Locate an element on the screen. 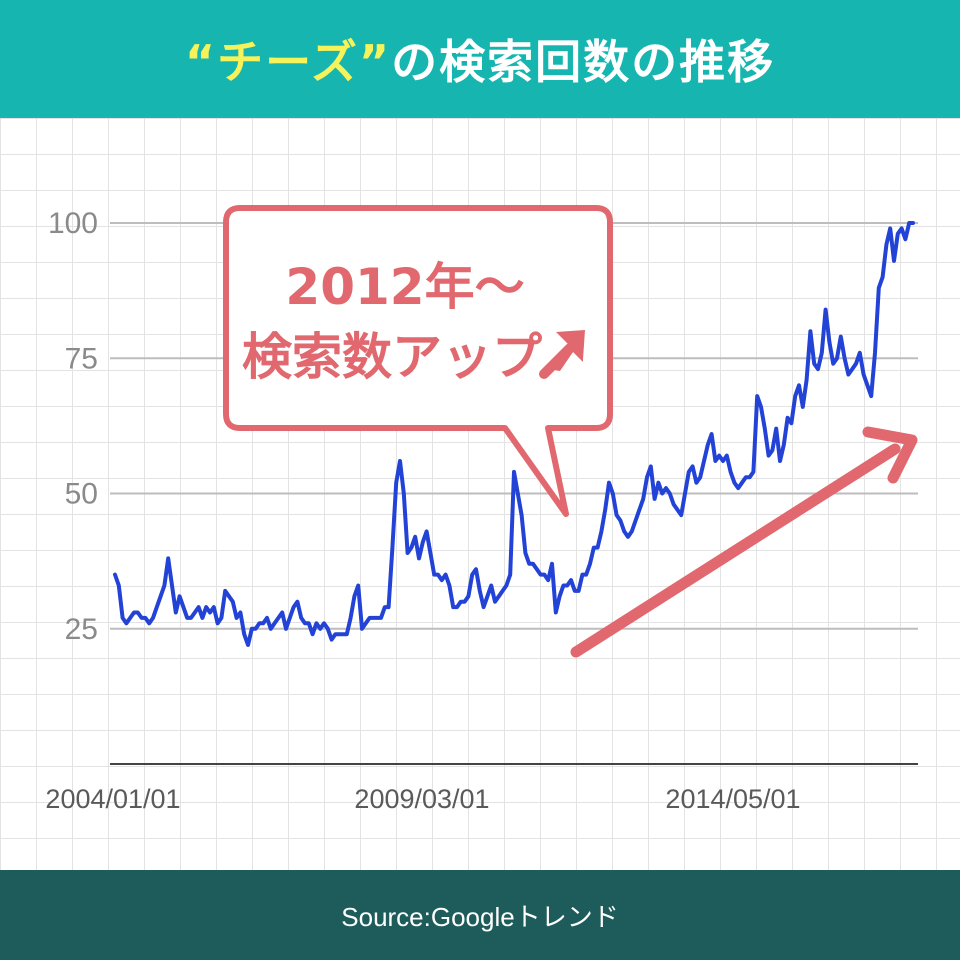 The width and height of the screenshot is (960, 960). y-tick-label: 50 is located at coordinates (81, 494).